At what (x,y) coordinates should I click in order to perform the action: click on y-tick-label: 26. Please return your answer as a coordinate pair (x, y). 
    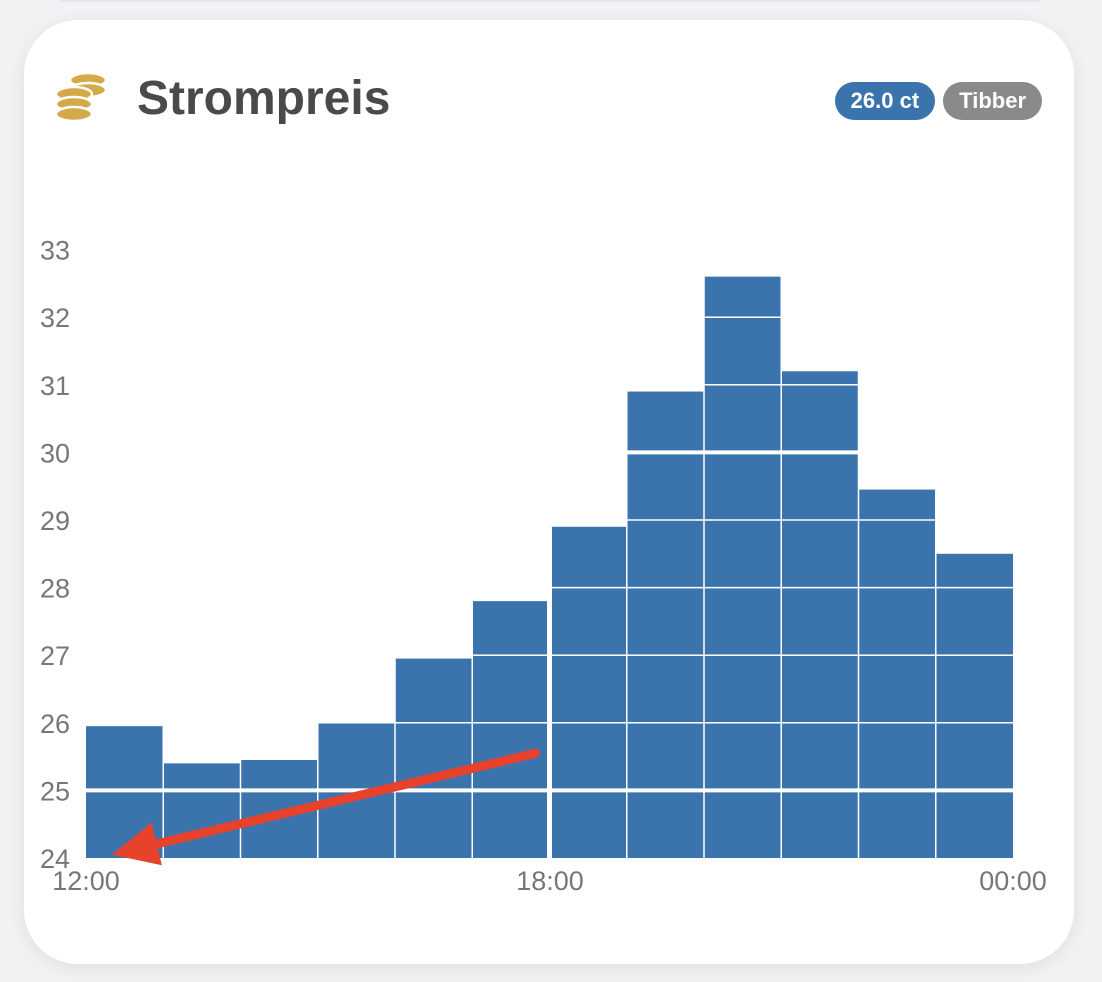
    Looking at the image, I should click on (55, 724).